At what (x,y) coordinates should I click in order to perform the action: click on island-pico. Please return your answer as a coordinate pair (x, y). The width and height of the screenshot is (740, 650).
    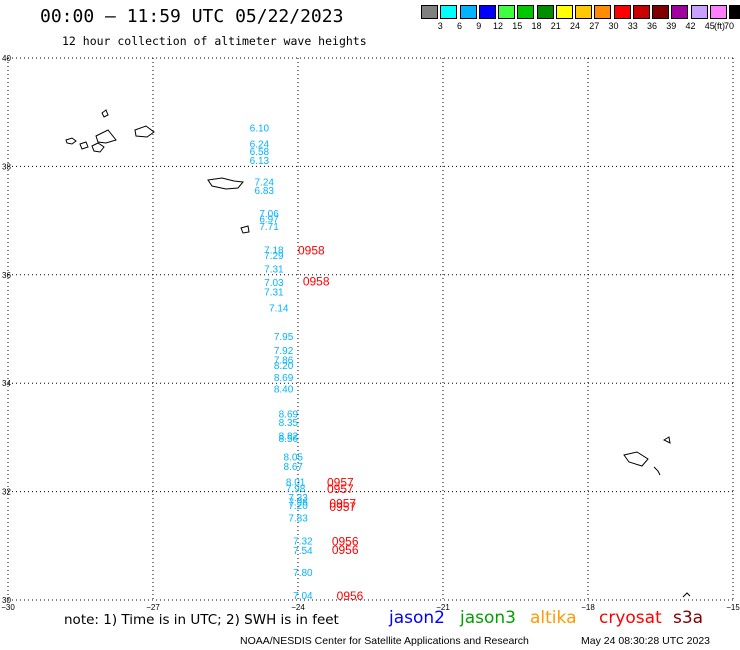
    Looking at the image, I should click on (106, 136).